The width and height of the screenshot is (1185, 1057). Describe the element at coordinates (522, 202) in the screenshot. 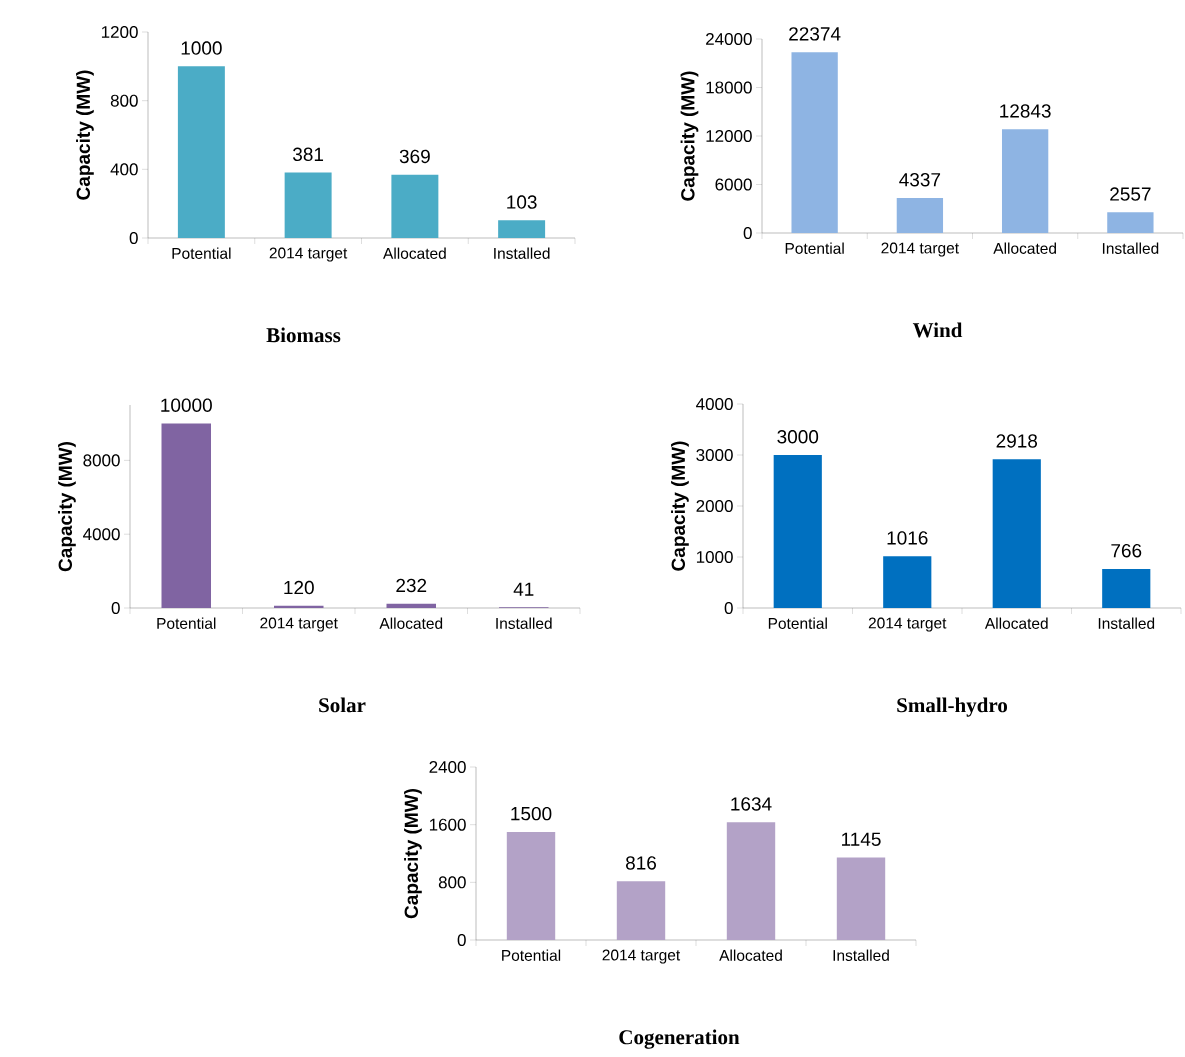

I see `data-label: 103` at that location.